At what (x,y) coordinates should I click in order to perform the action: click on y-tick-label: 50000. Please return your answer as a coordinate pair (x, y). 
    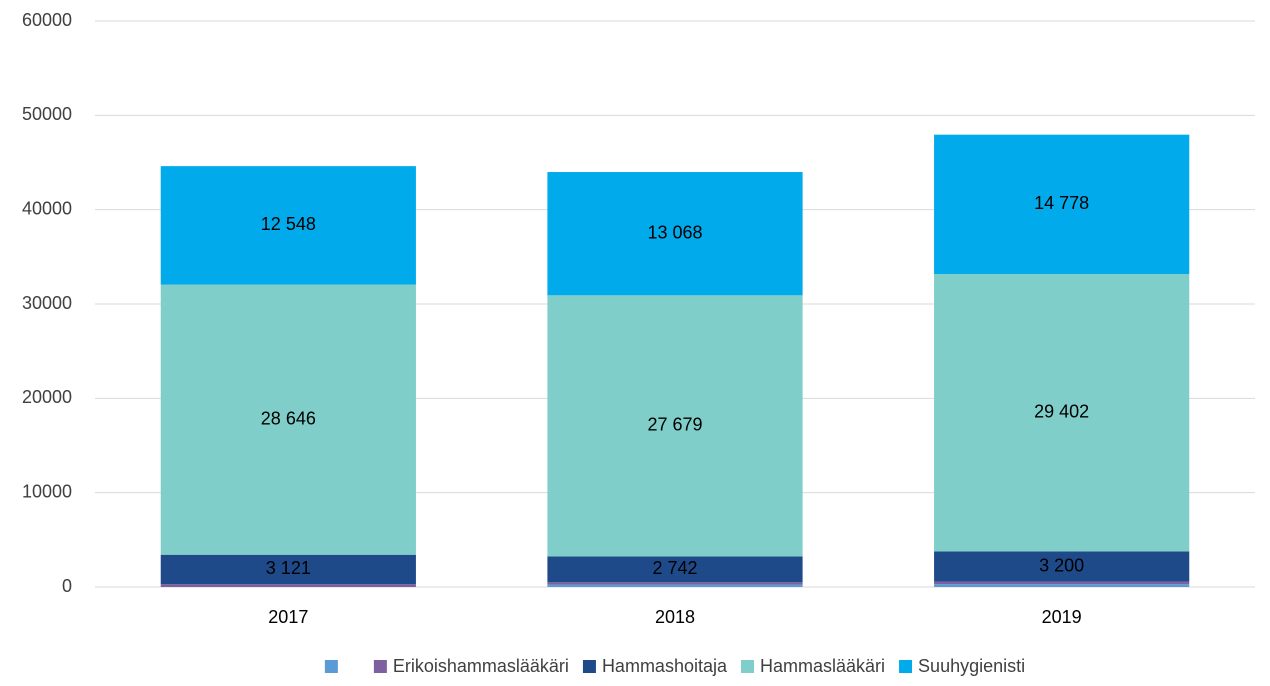
    Looking at the image, I should click on (47, 114).